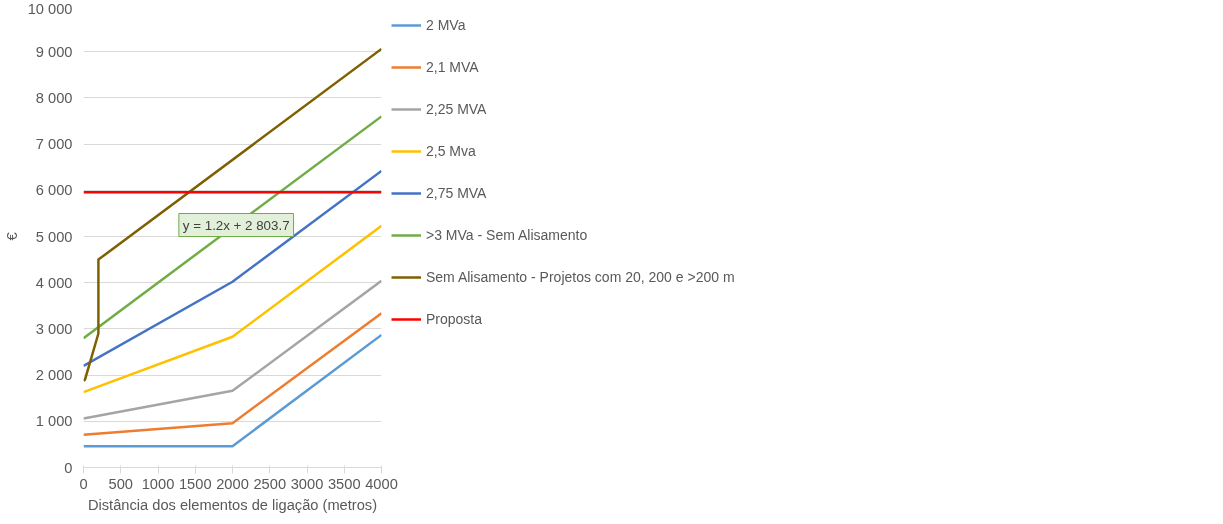  I want to click on y-tick-label: 7 000, so click(54, 144).